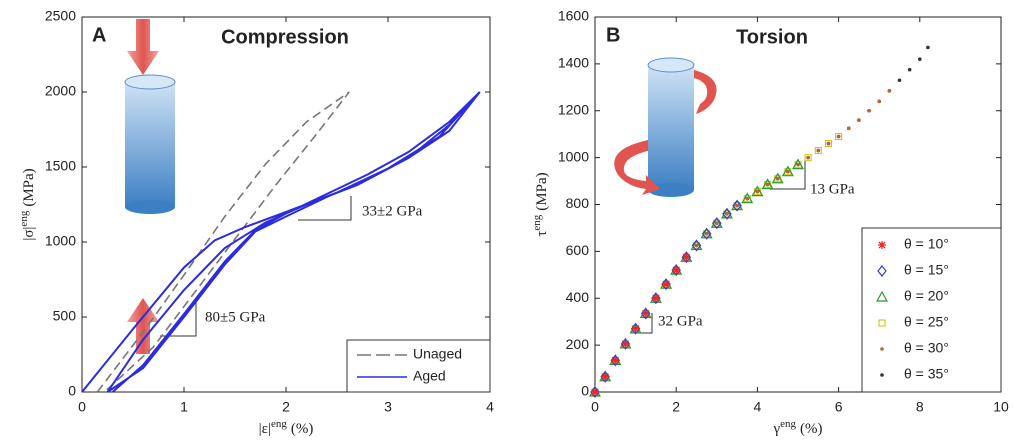 The width and height of the screenshot is (1013, 441). I want to click on legend-label: θ = 35°, so click(926, 374).